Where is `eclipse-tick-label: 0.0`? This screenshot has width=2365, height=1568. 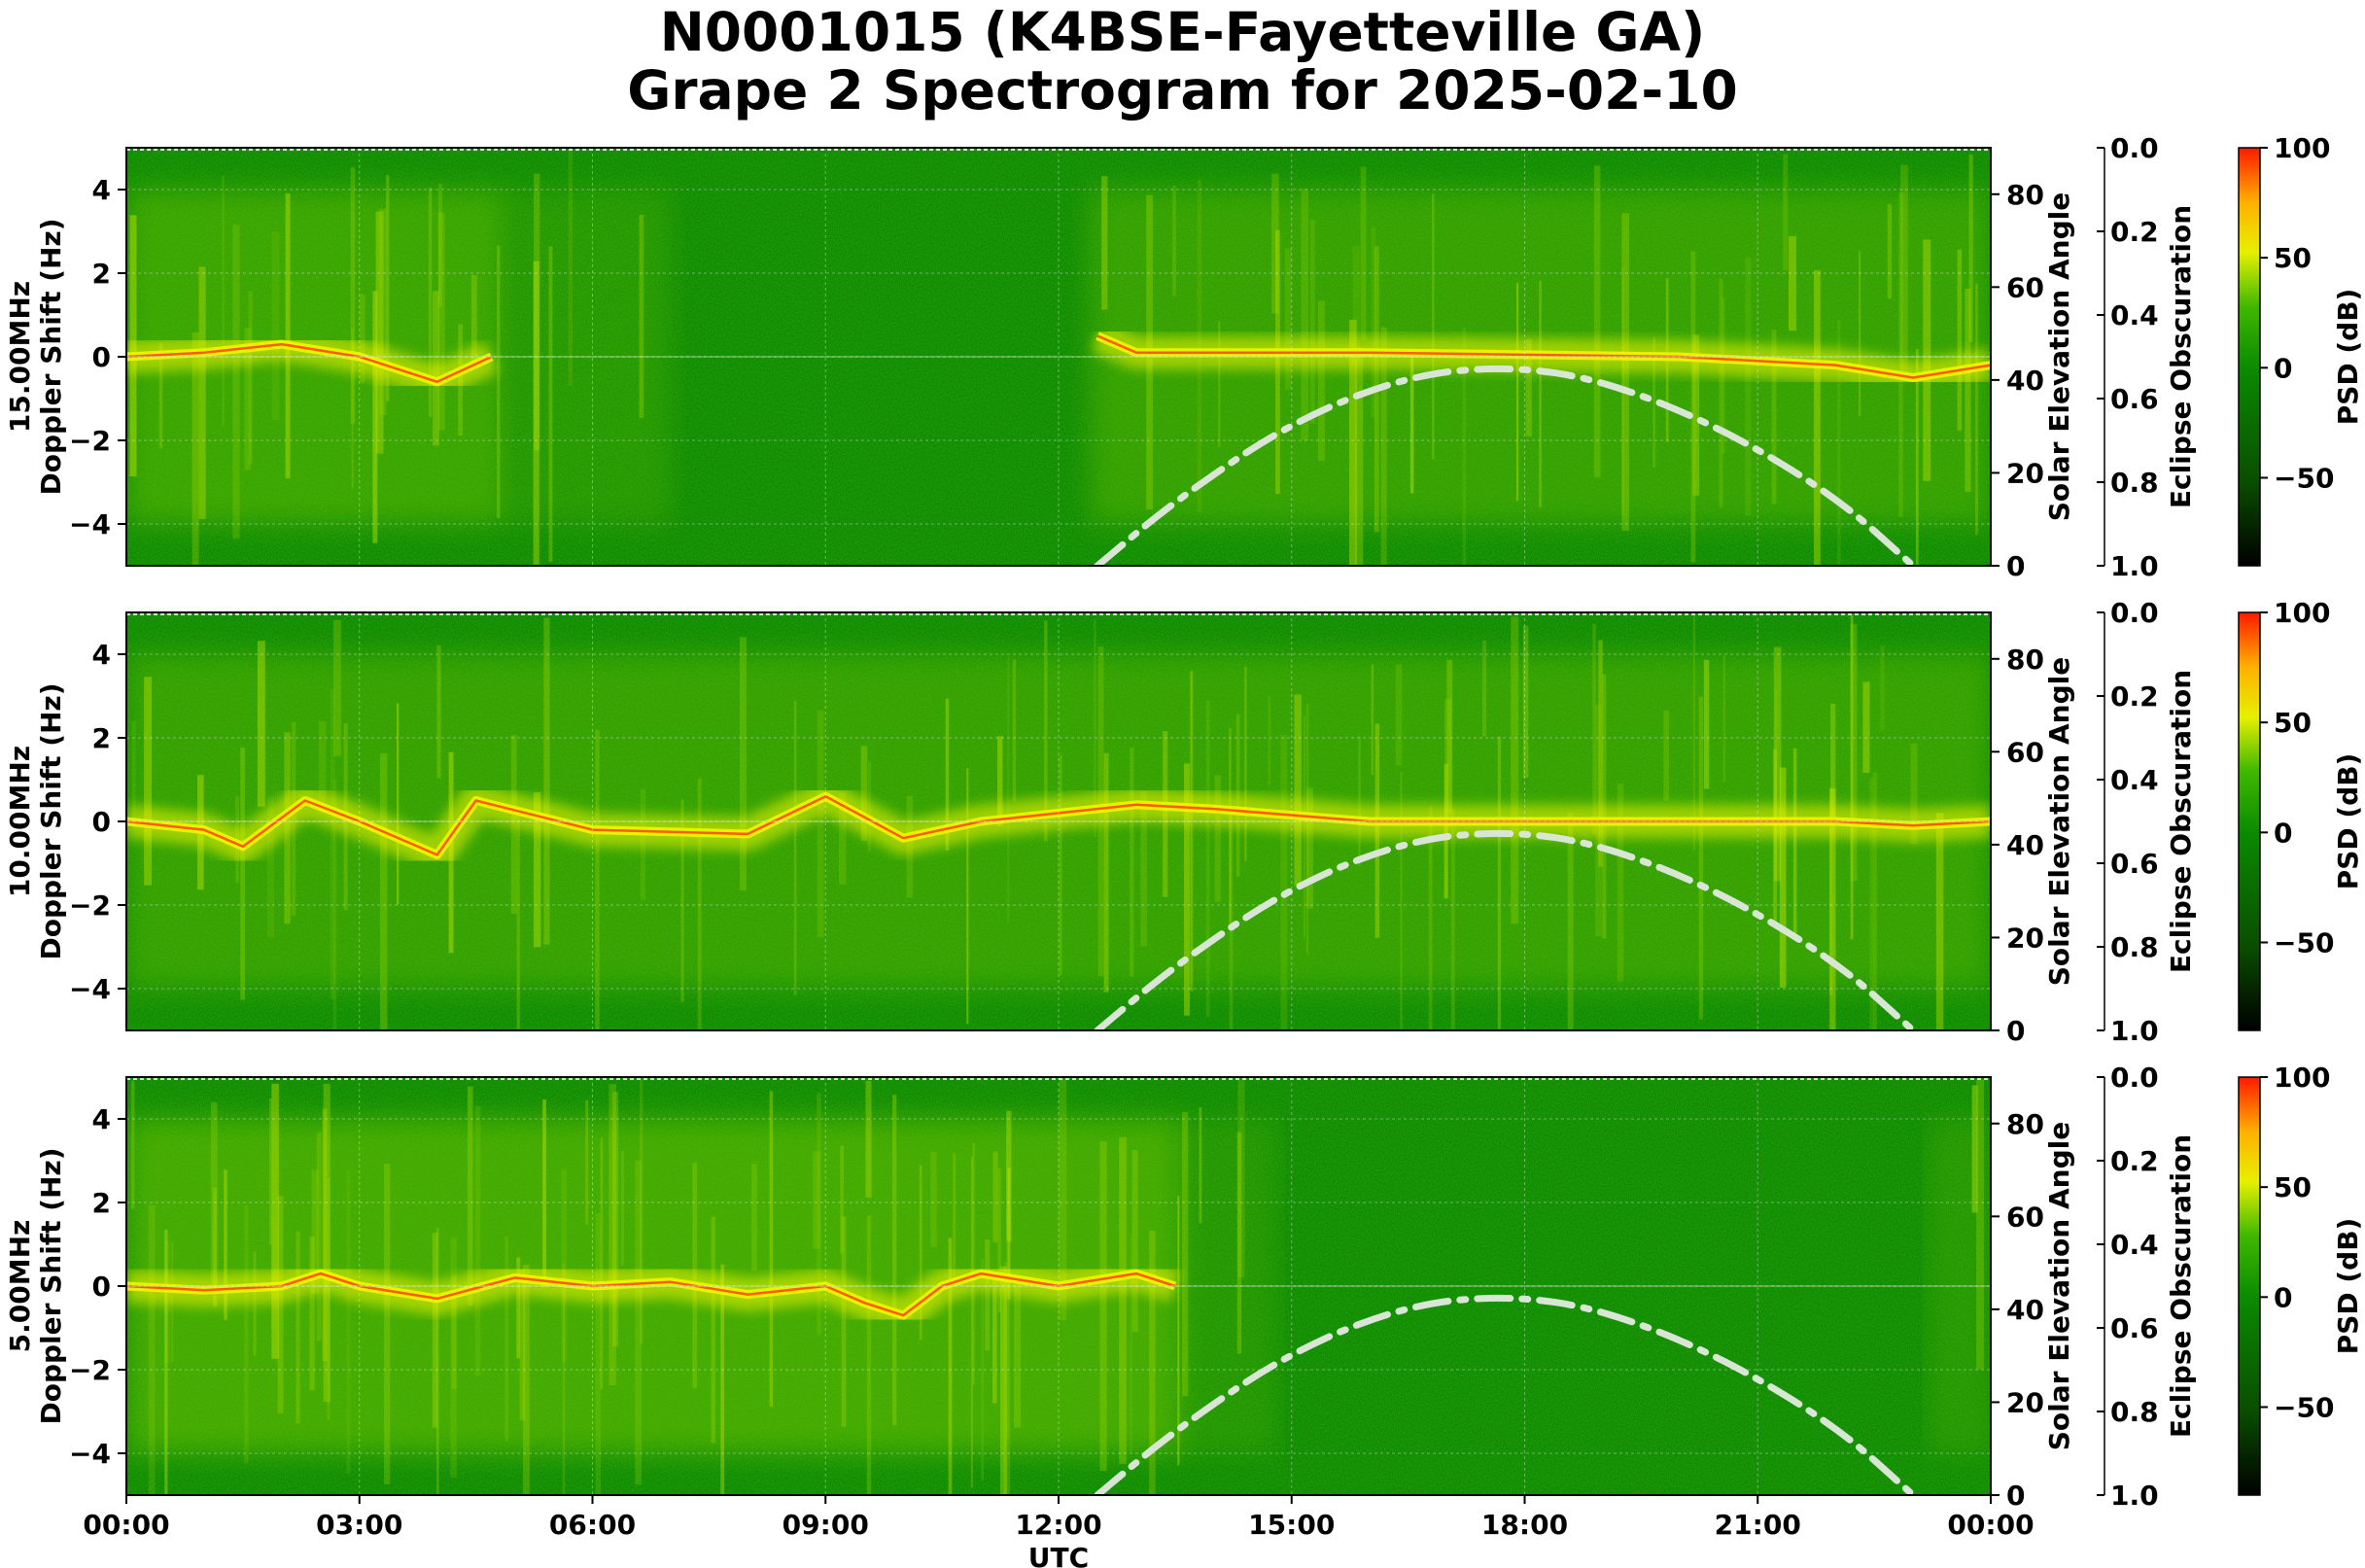 eclipse-tick-label: 0.0 is located at coordinates (2135, 613).